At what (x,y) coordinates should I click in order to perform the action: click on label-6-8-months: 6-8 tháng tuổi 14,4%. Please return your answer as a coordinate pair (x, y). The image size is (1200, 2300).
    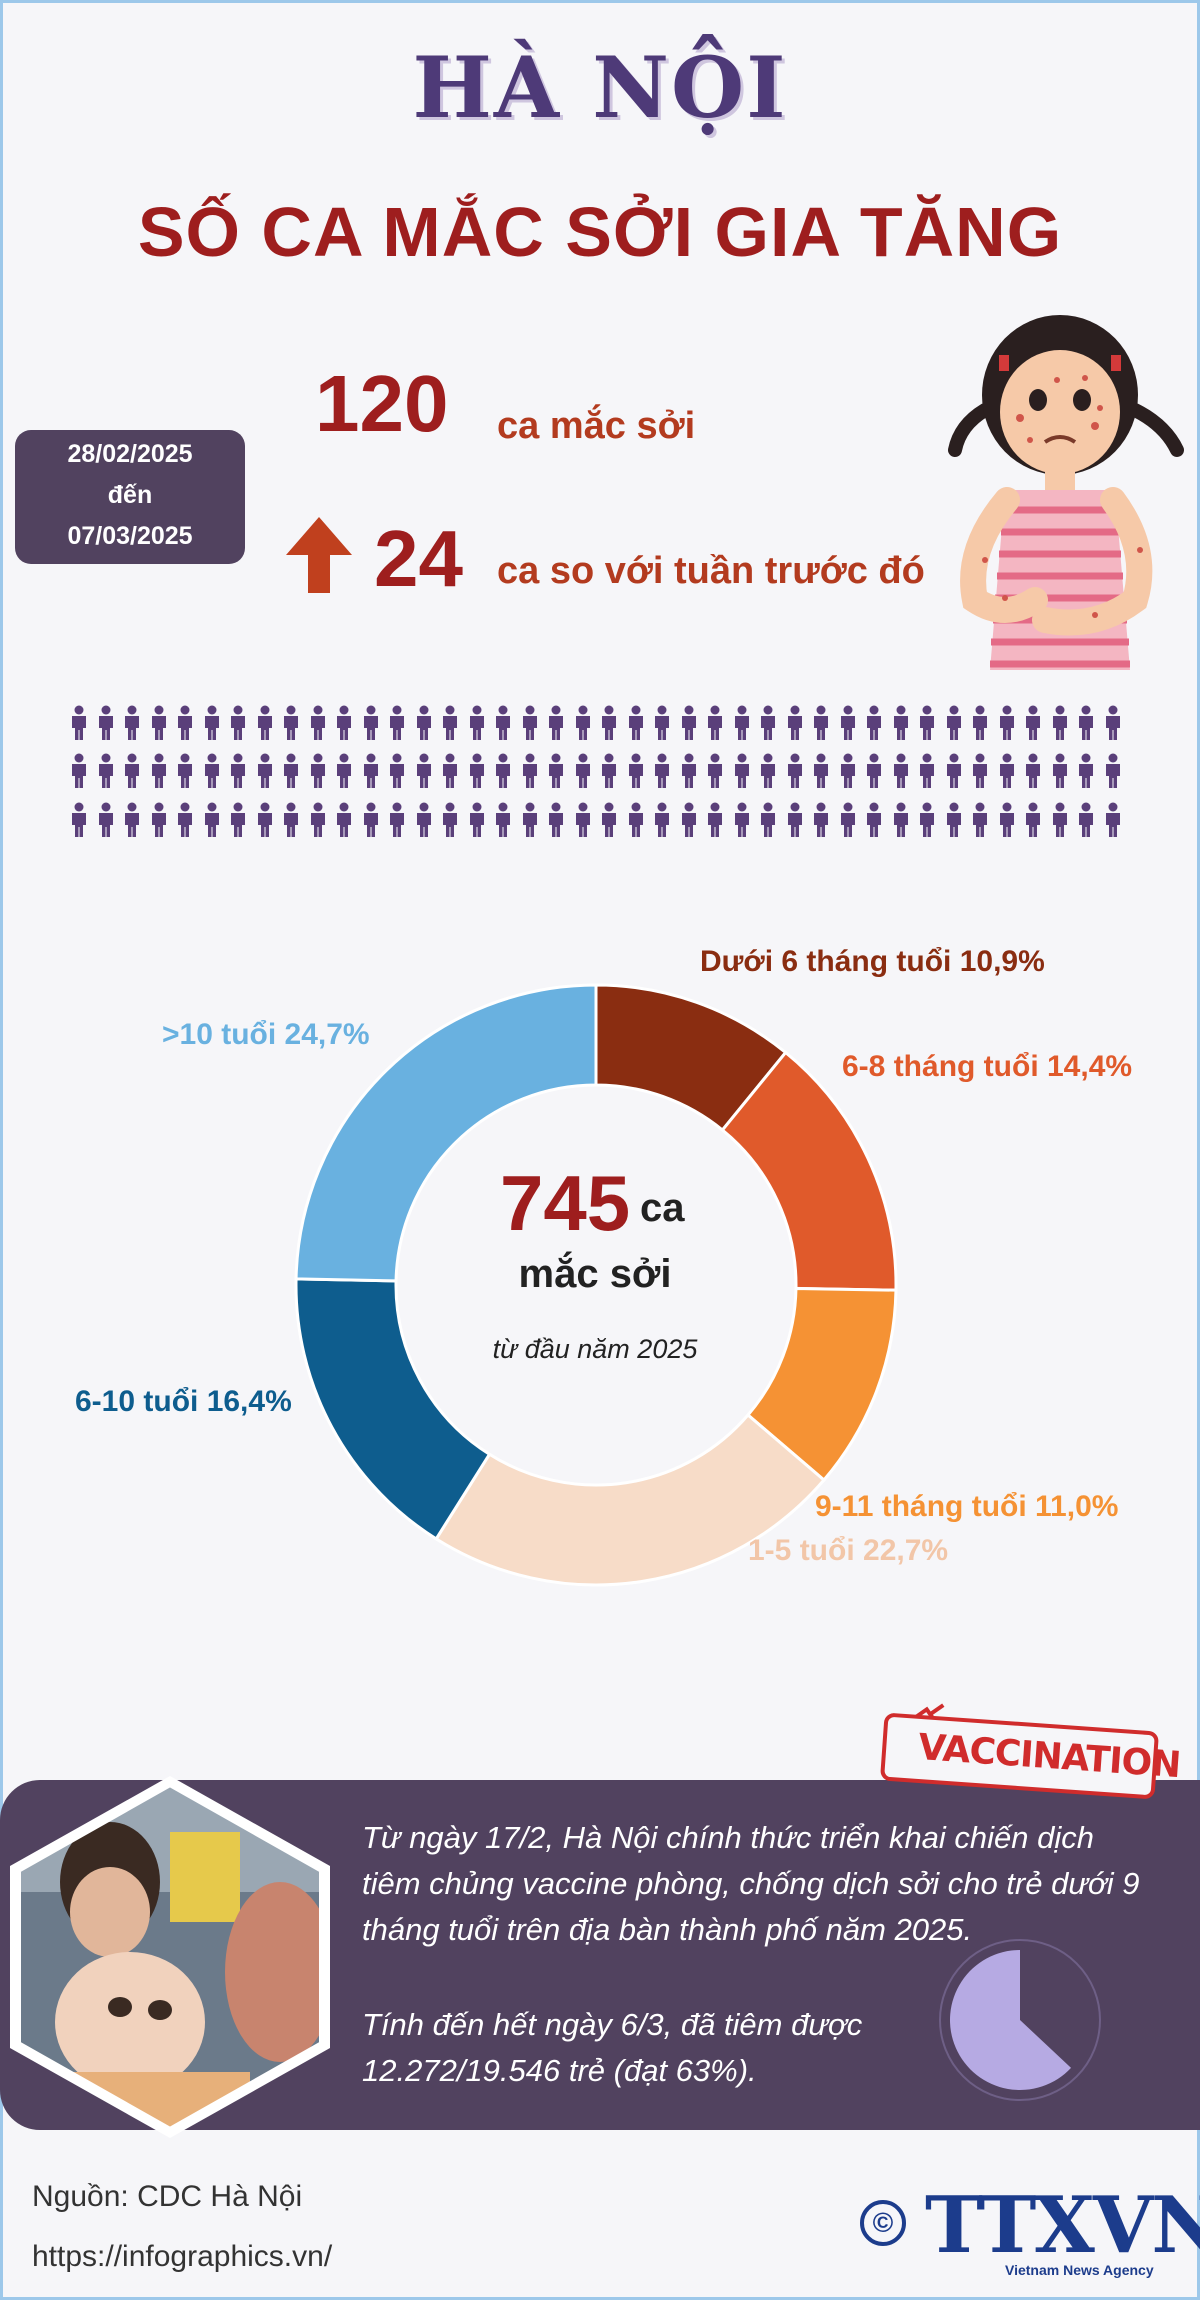
    Looking at the image, I should click on (987, 1066).